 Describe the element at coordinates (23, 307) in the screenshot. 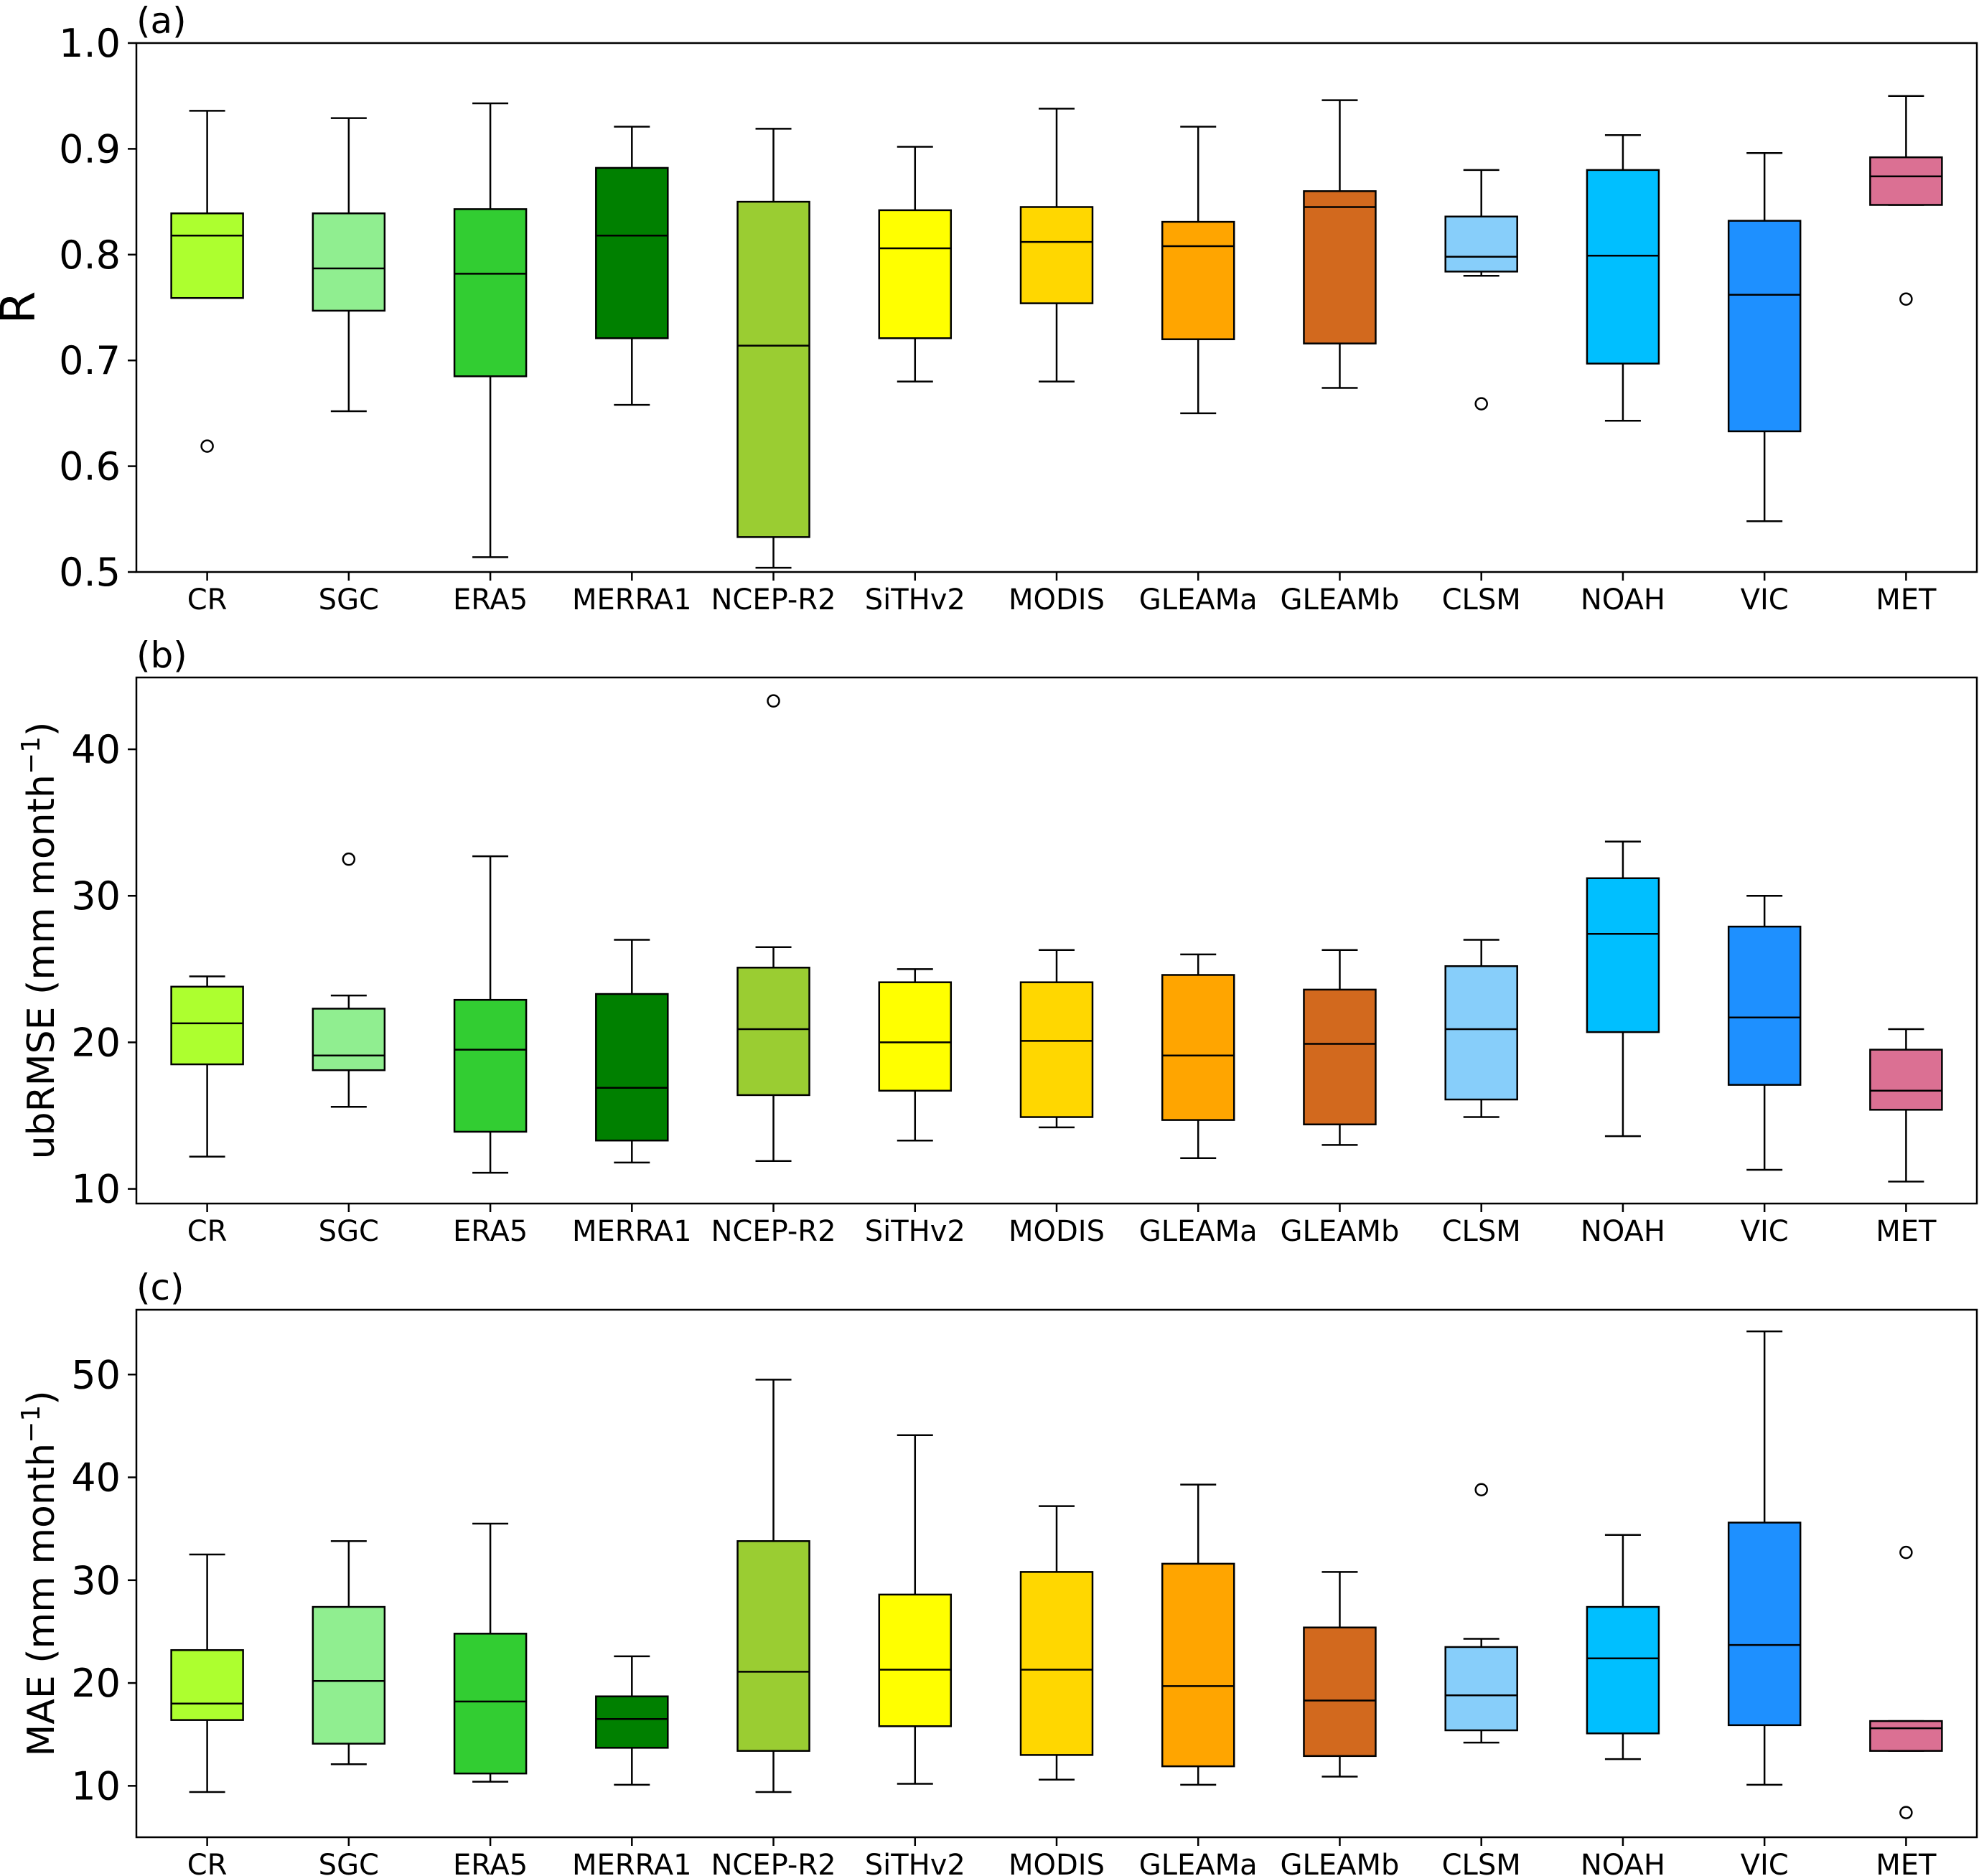

I see `y-axis-label-main: R` at that location.